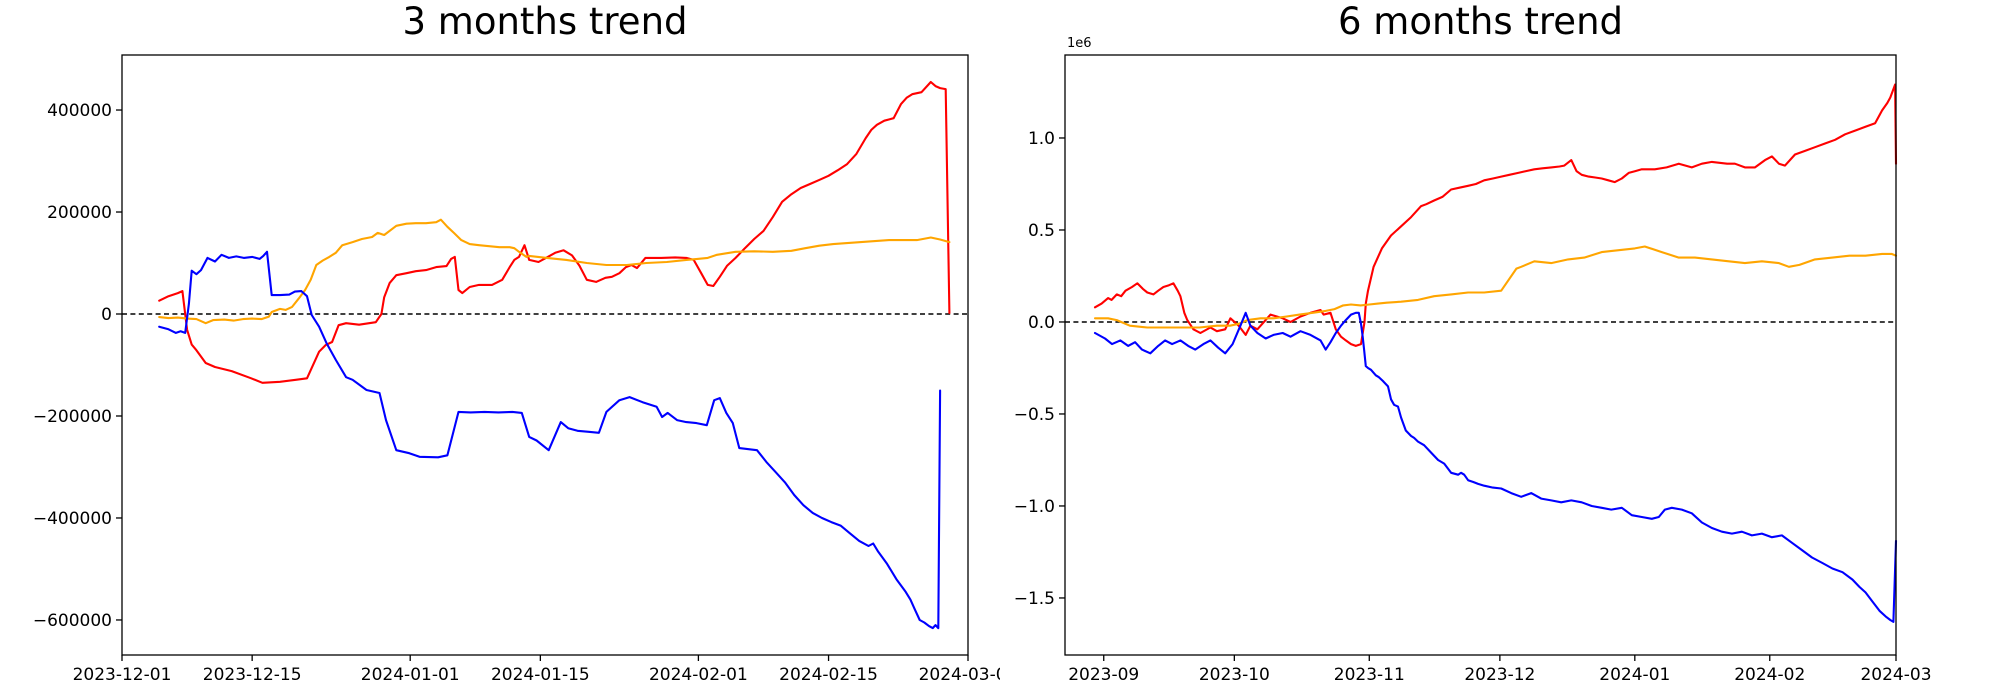 The height and width of the screenshot is (700, 2000). Describe the element at coordinates (1034, 507) in the screenshot. I see `y-tick-label: −1.0` at that location.